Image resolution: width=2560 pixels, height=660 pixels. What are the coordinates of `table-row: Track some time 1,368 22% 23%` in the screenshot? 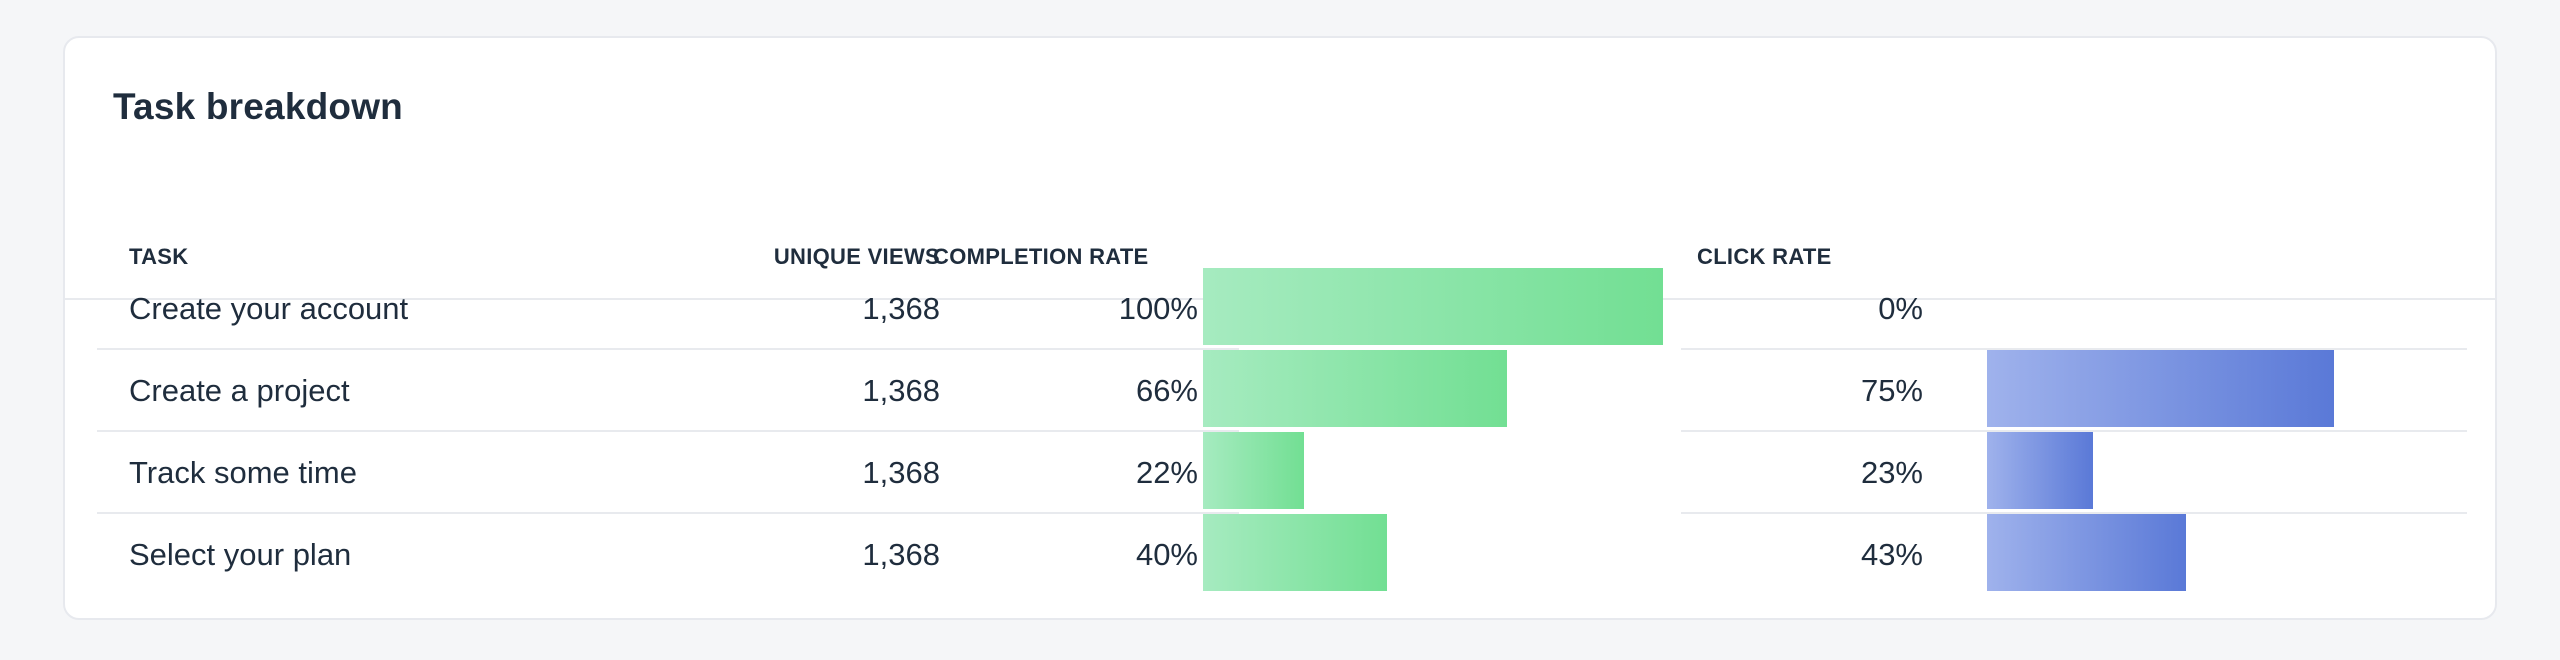 It's located at (1280, 471).